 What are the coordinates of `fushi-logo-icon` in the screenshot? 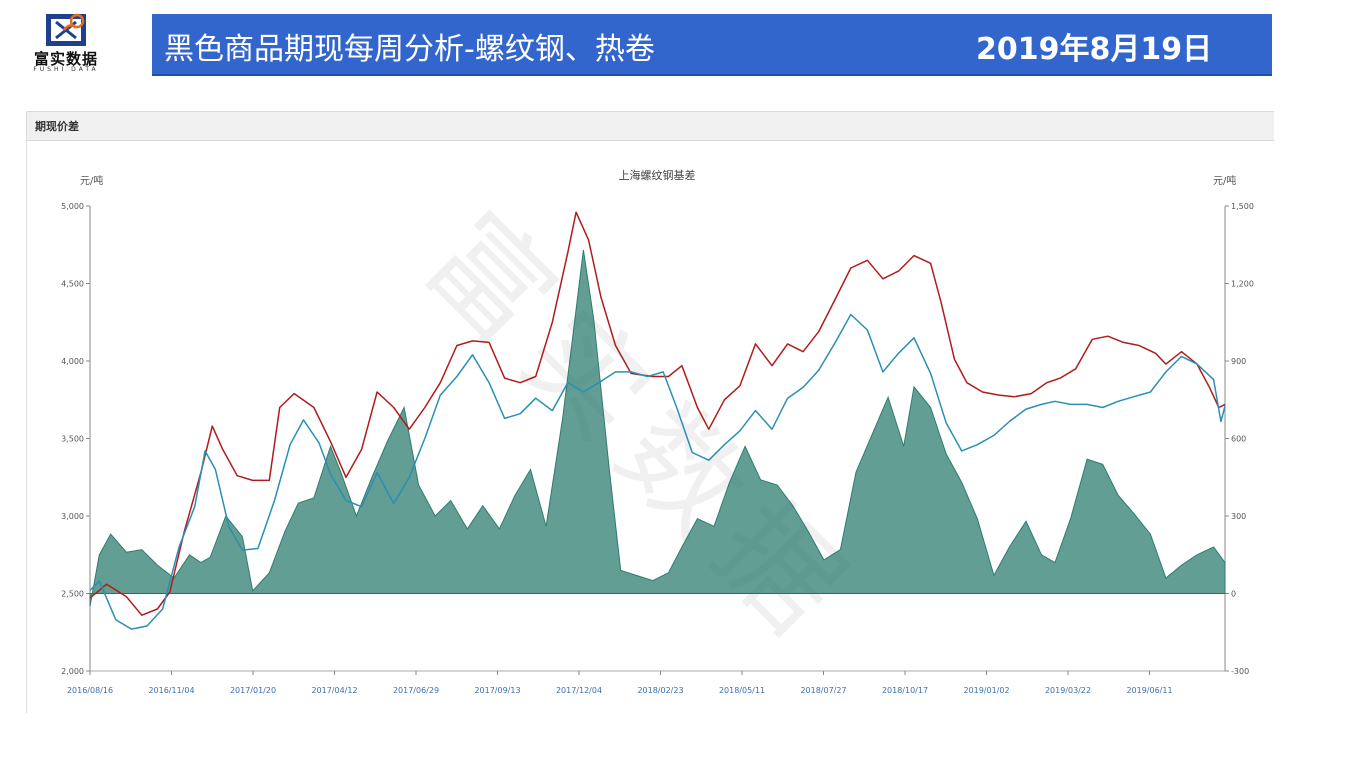 It's located at (66, 29).